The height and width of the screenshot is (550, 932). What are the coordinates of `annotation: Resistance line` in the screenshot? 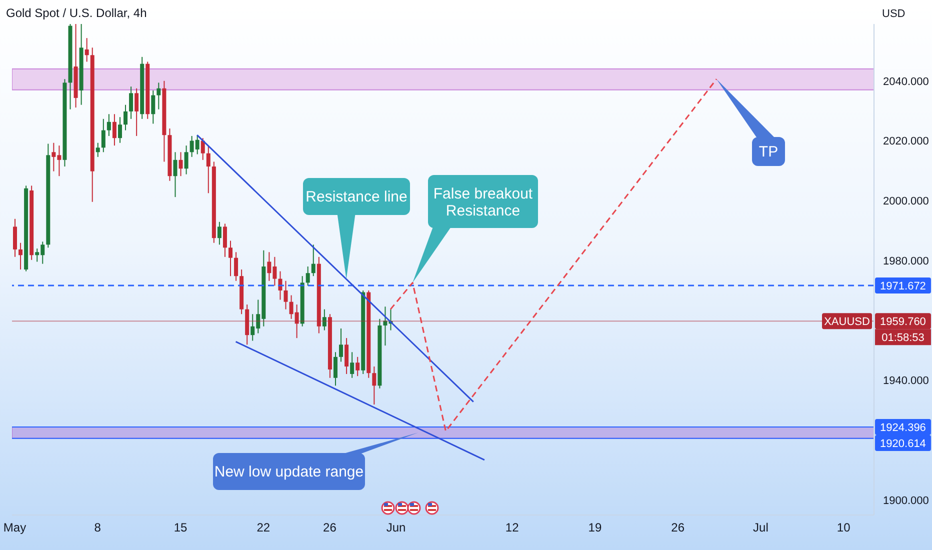 It's located at (357, 197).